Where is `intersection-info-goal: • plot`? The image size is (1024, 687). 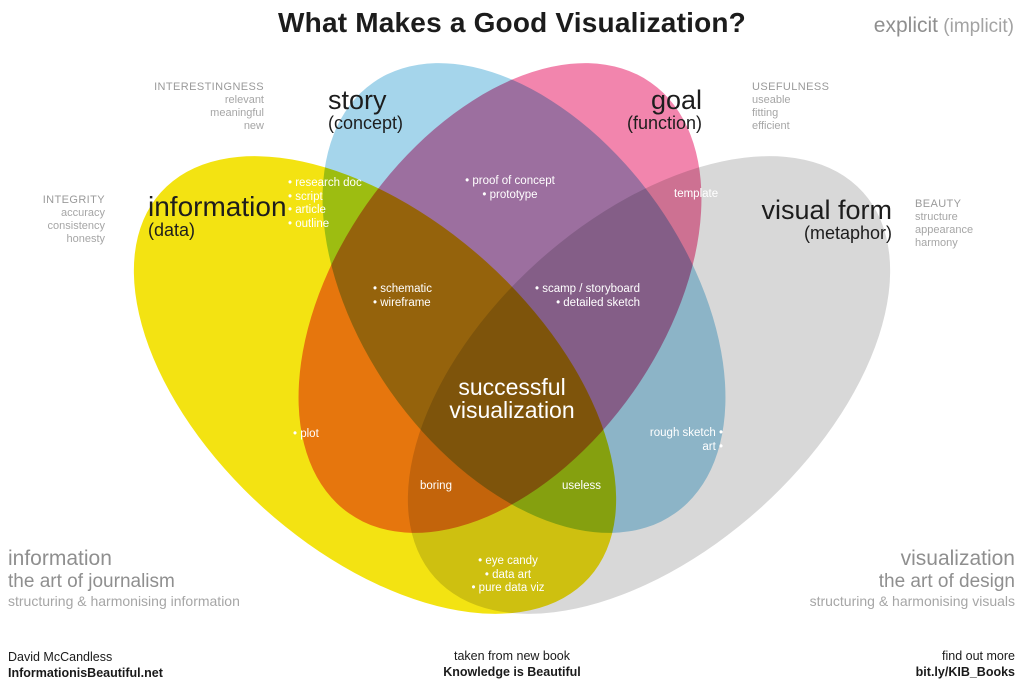
intersection-info-goal: • plot is located at coordinates (306, 435).